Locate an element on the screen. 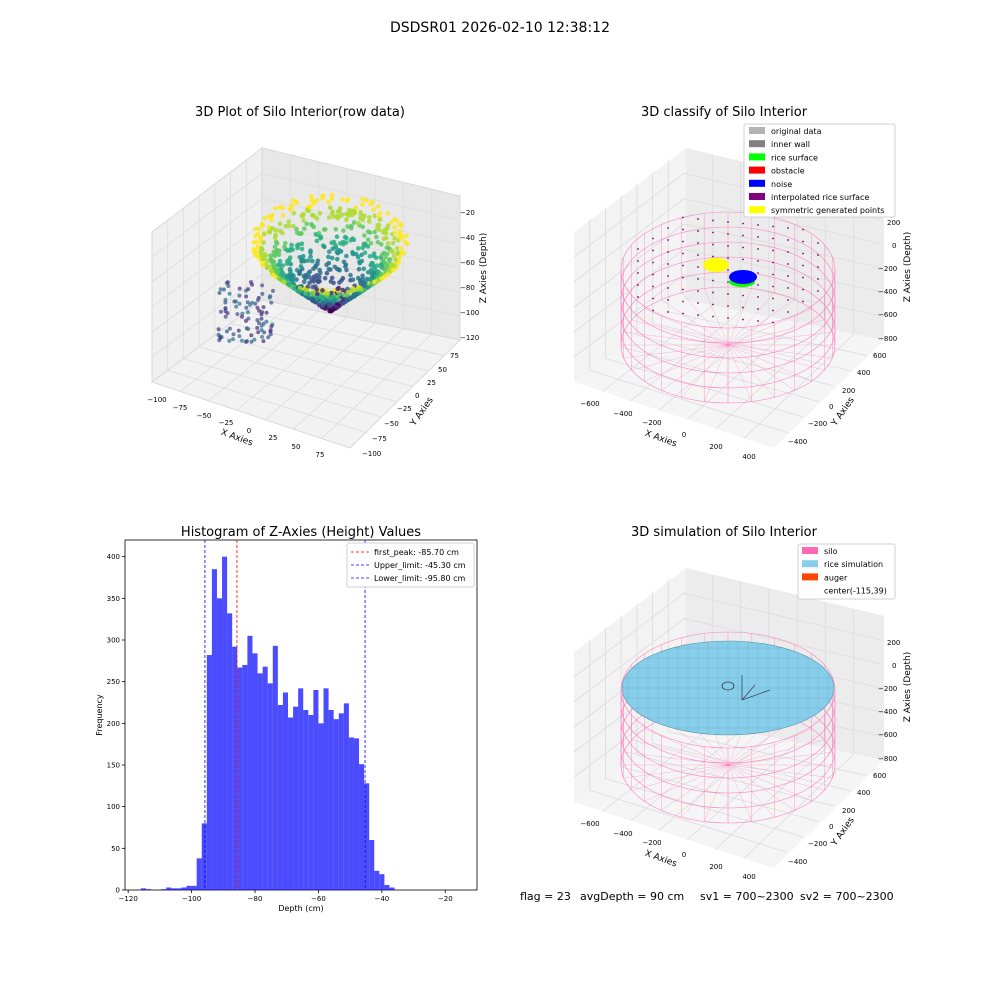 The image size is (1000, 1000). histogram-x-tick-label: −100 is located at coordinates (191, 899).